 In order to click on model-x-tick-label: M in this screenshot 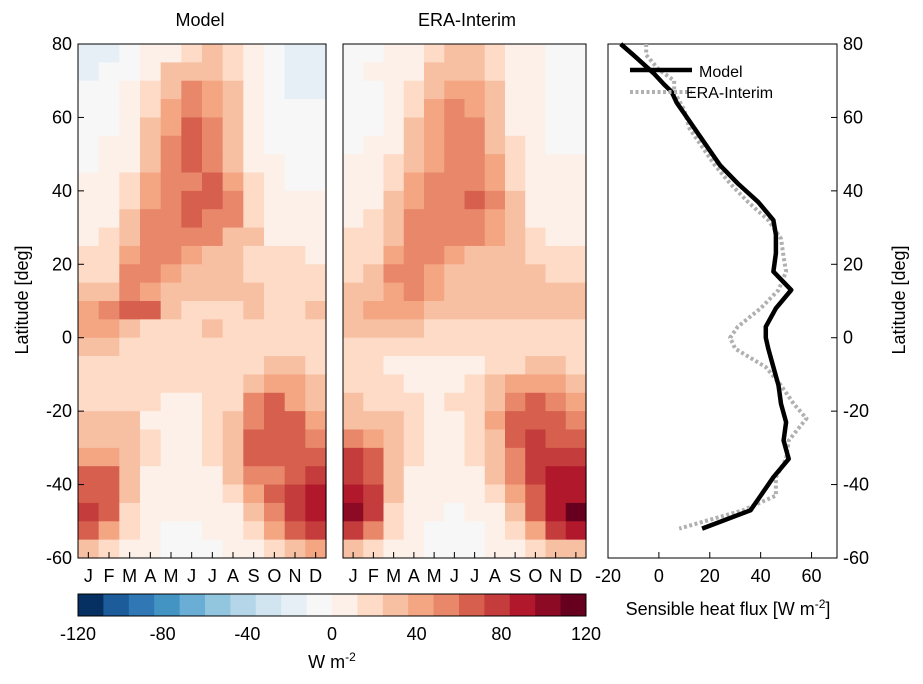, I will do `click(171, 576)`.